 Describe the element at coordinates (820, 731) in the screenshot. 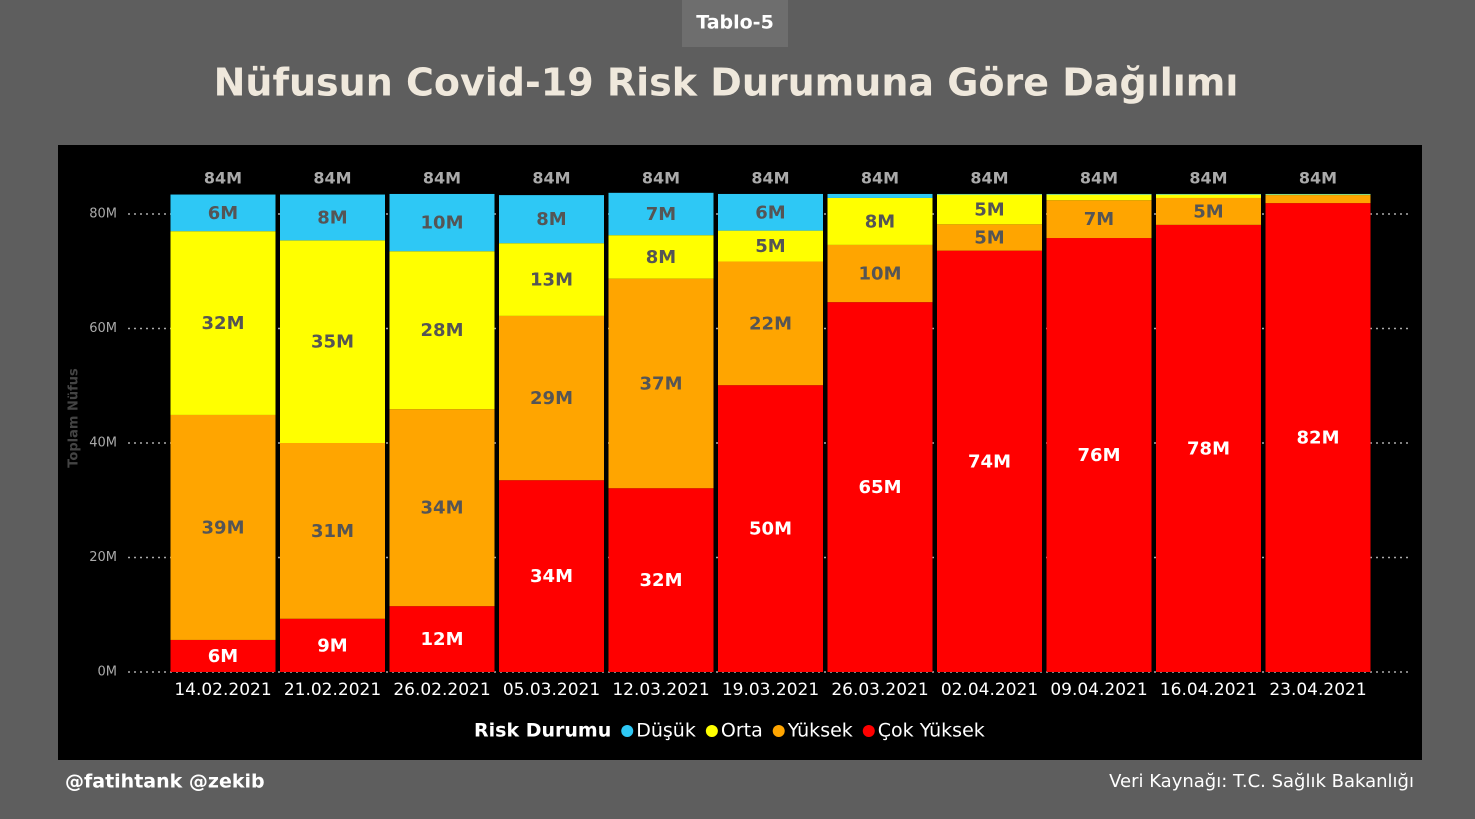

I see `legend-label: Yüksek` at that location.